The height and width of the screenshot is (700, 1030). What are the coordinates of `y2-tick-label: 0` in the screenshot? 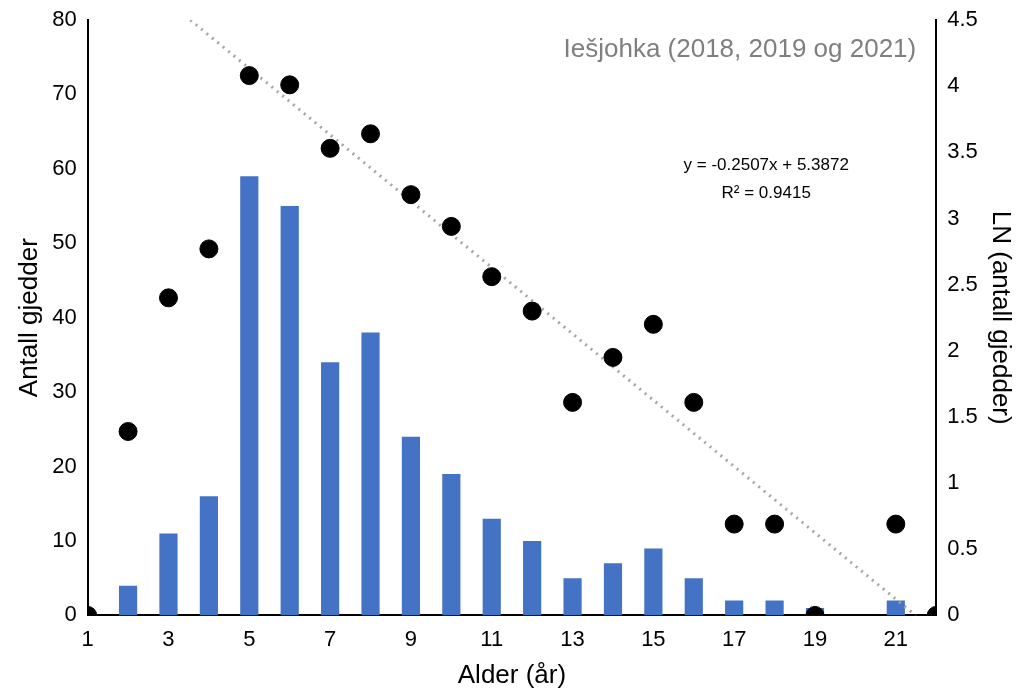 It's located at (953, 614).